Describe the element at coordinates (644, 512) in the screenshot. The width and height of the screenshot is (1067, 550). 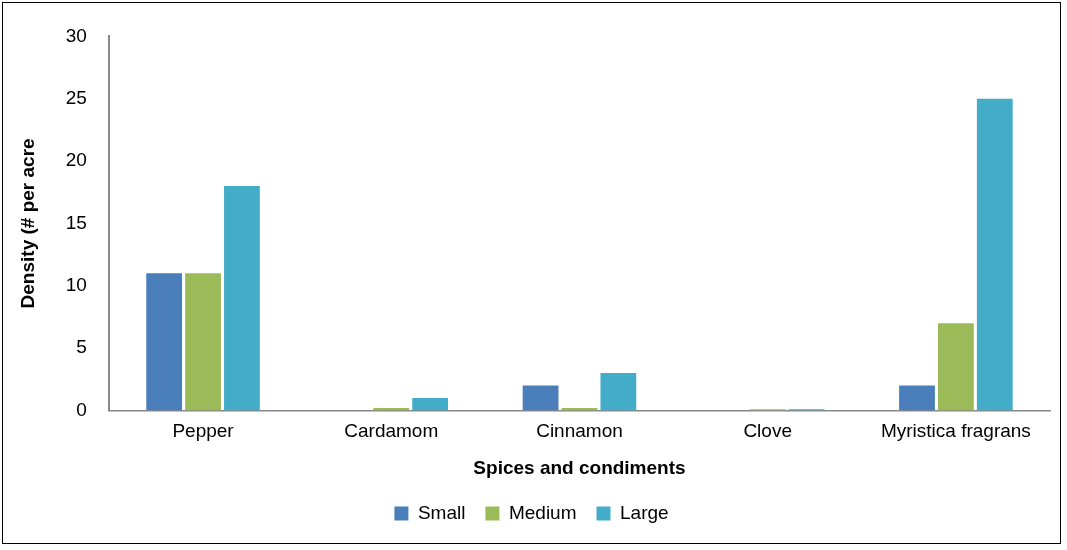
I see `legend-label: Large` at that location.